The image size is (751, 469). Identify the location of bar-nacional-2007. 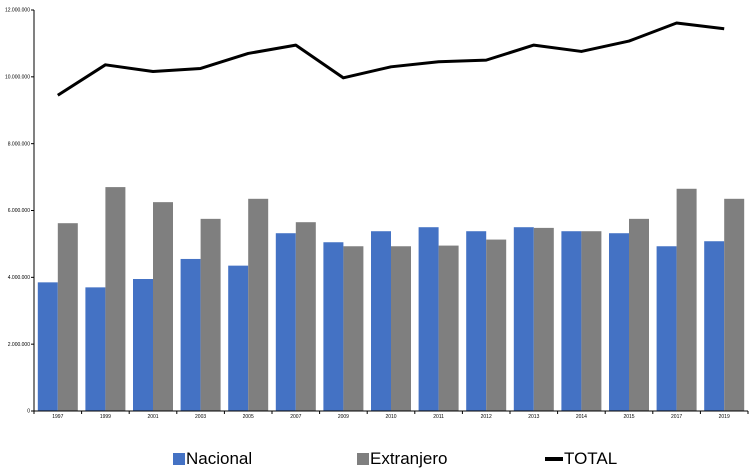
(285, 322).